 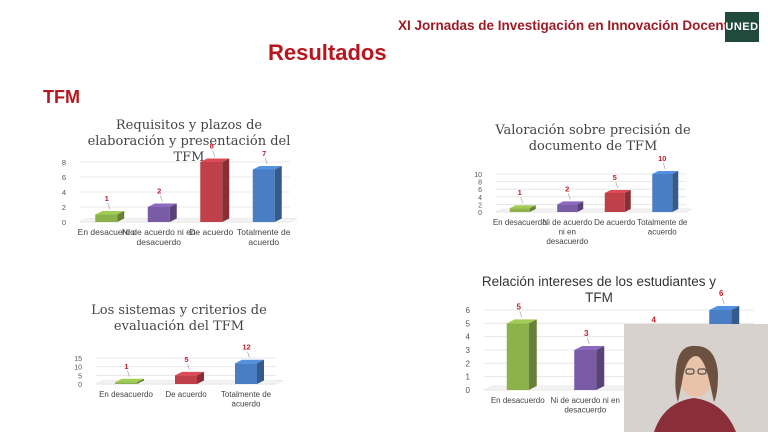 I want to click on y-tick-label: 10, so click(x=78, y=368).